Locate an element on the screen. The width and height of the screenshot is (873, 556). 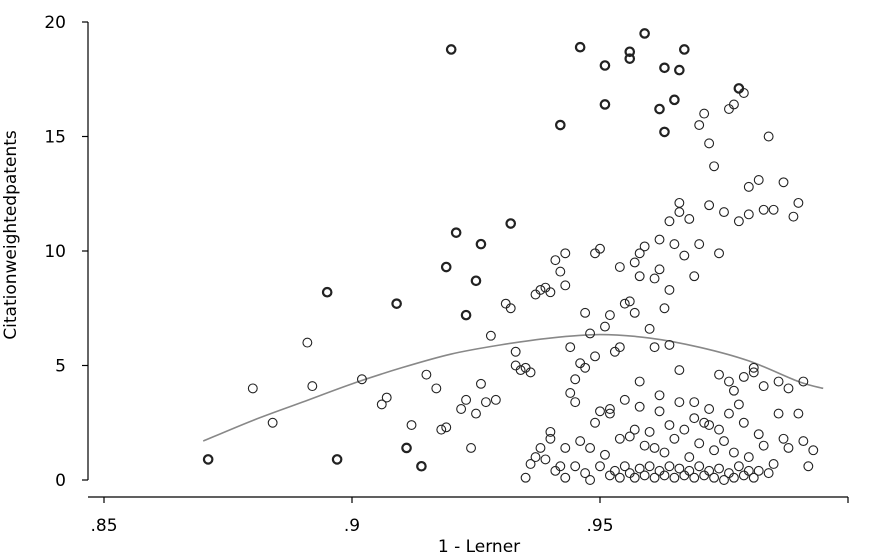
fit-curve is located at coordinates (513, 387).